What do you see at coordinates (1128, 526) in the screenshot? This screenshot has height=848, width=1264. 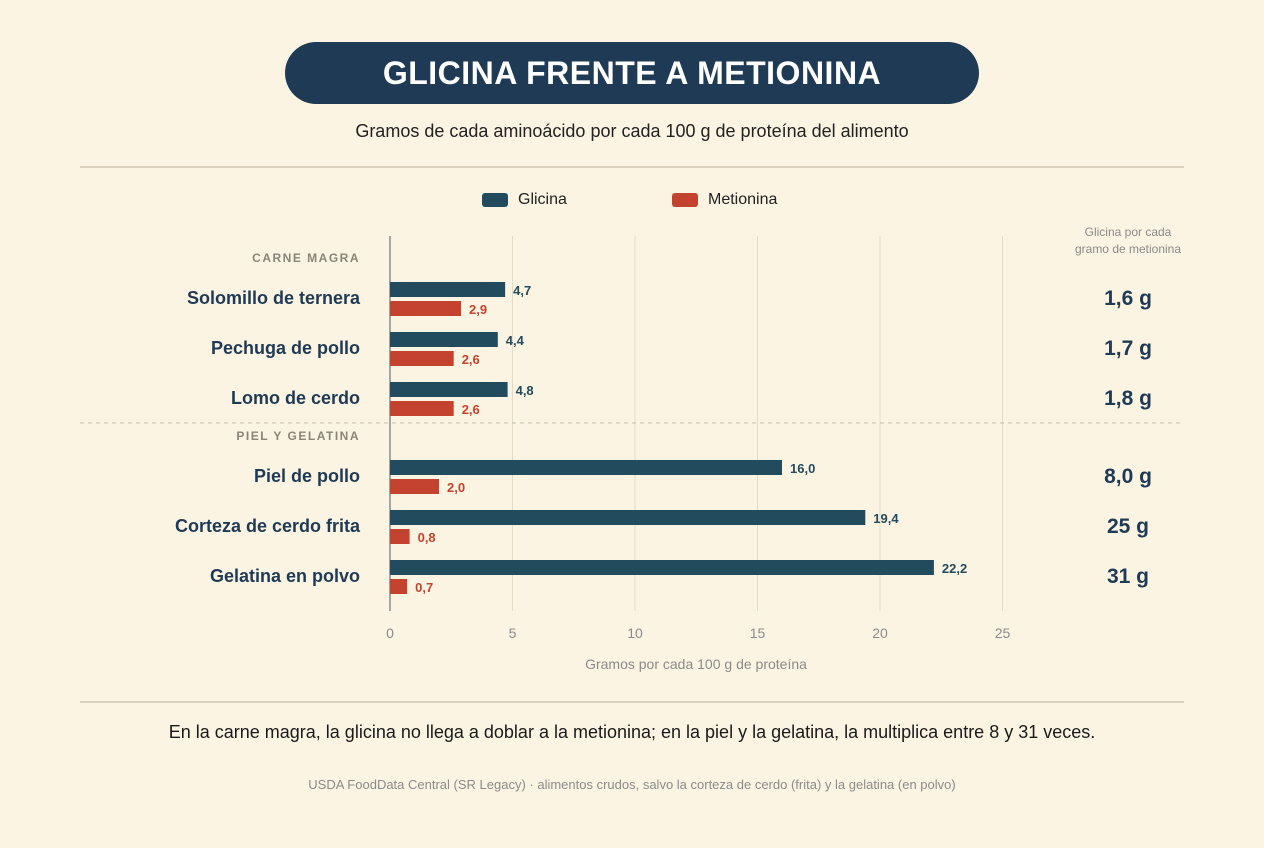 I see `ratio-value: 25 g` at bounding box center [1128, 526].